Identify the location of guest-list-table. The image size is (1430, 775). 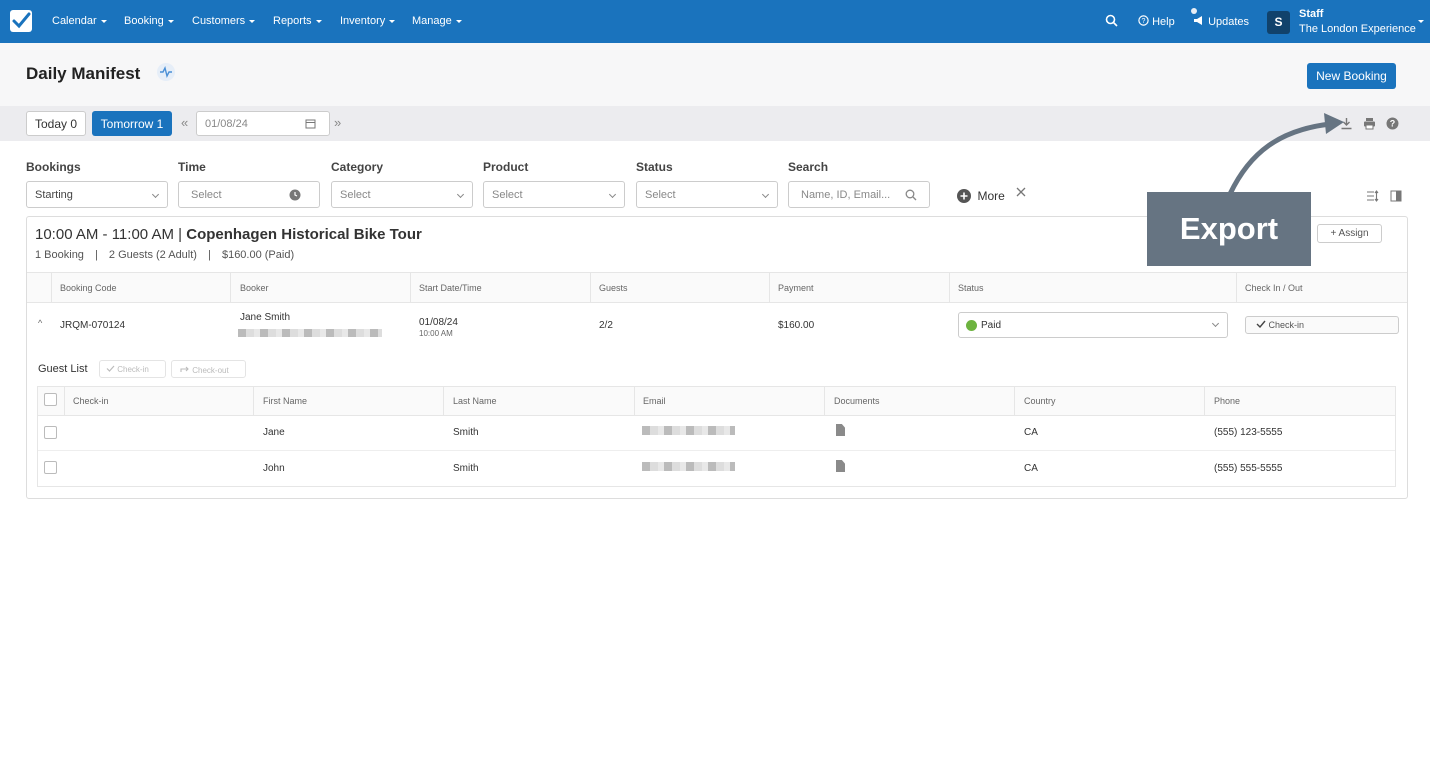
(716, 436).